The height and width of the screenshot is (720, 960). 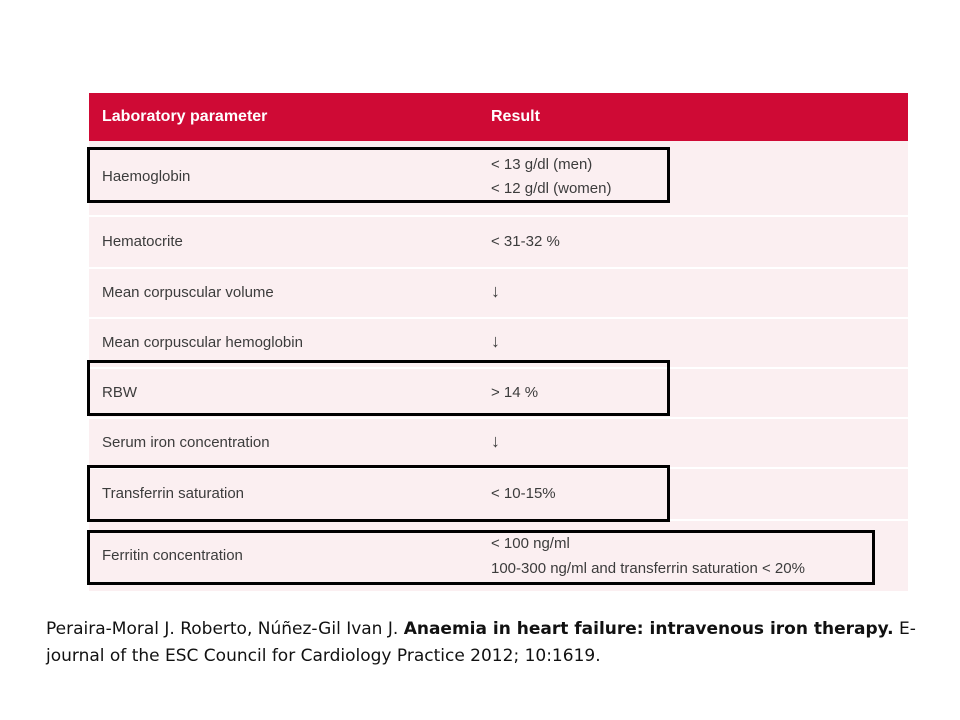 I want to click on table-header-row: Laboratory parameter Result, so click(x=498, y=117).